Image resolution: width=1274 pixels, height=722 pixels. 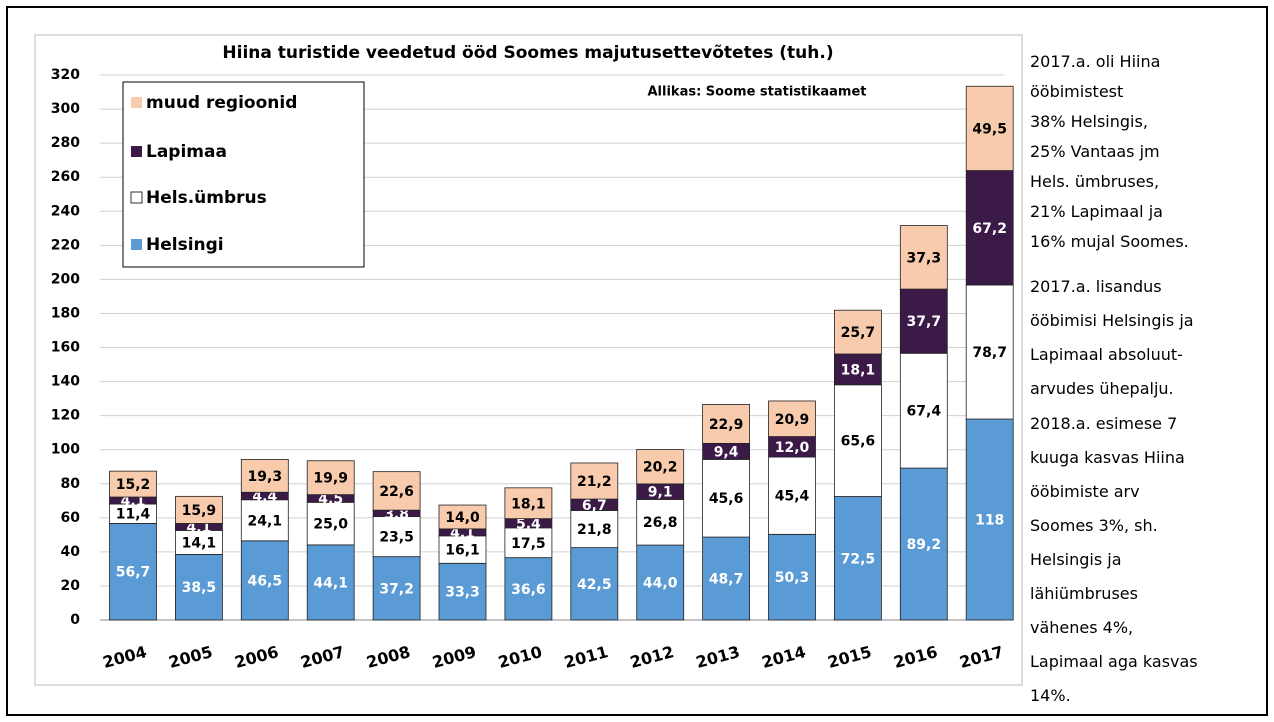 What do you see at coordinates (660, 584) in the screenshot?
I see `value-label: 44,0` at bounding box center [660, 584].